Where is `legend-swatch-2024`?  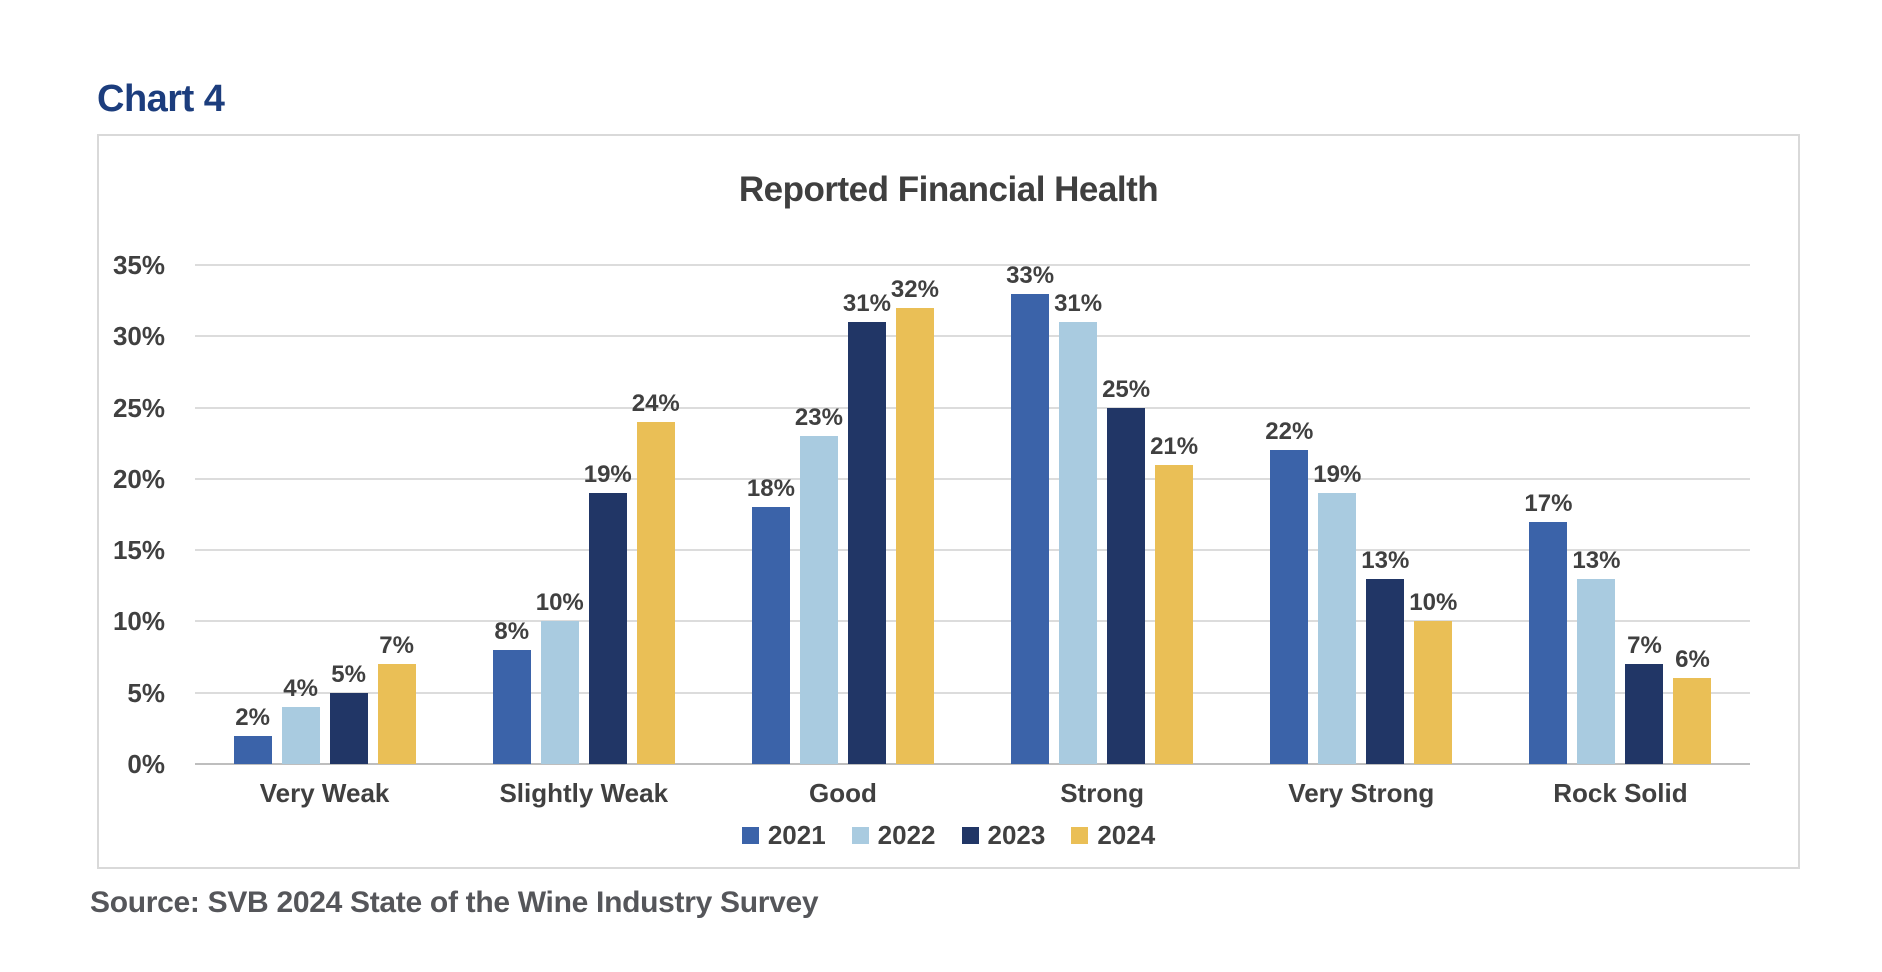
legend-swatch-2024 is located at coordinates (1080, 835).